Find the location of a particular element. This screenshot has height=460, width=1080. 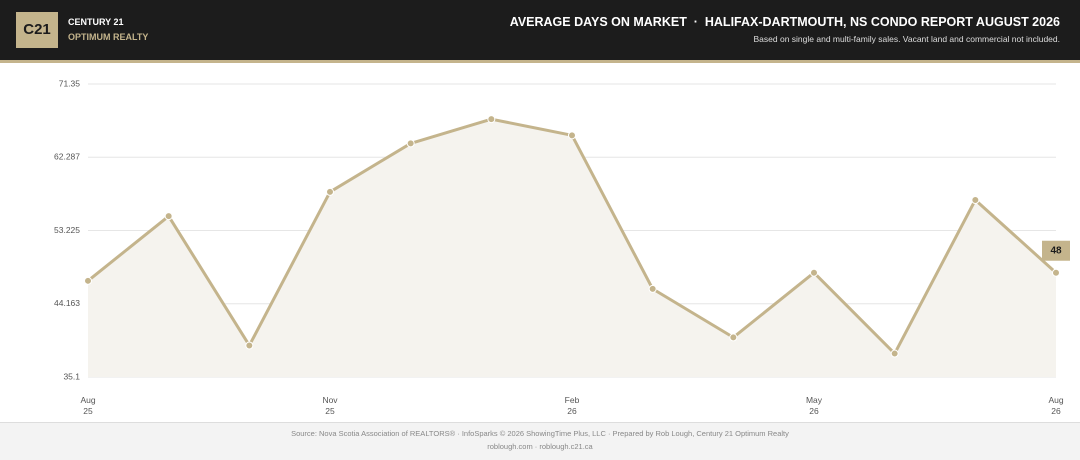

value-badge is located at coordinates (1056, 250).